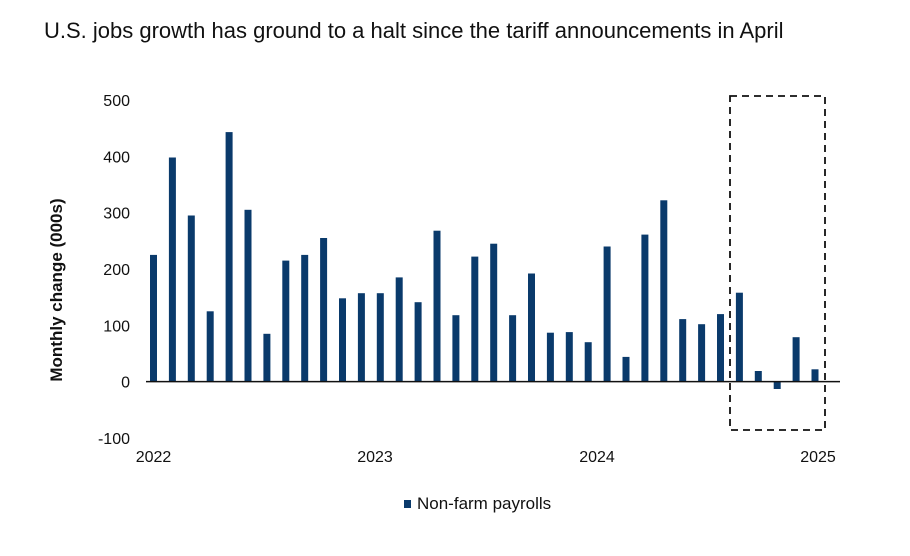 This screenshot has width=910, height=556. I want to click on legend-swatch, so click(407, 504).